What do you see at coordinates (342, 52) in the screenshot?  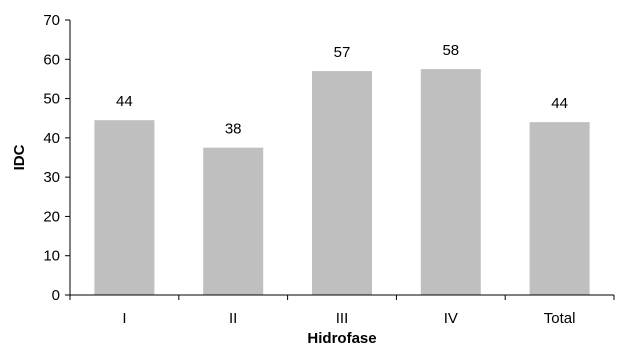 I see `data-label: 57` at bounding box center [342, 52].